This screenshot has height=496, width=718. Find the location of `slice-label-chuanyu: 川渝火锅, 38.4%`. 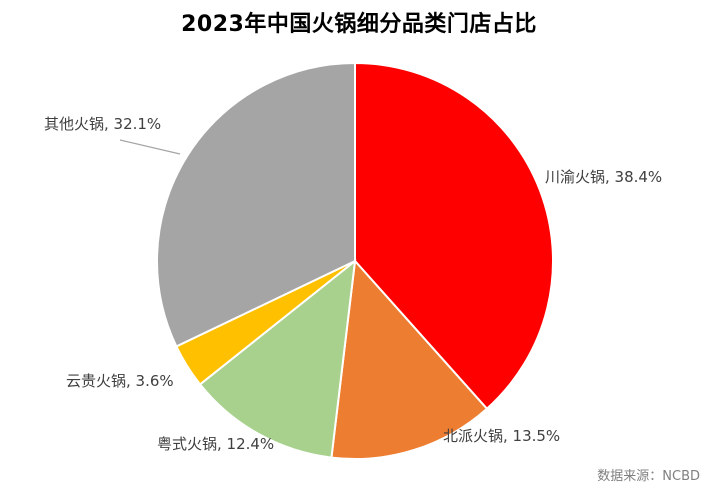

slice-label-chuanyu: 川渝火锅, 38.4% is located at coordinates (603, 177).